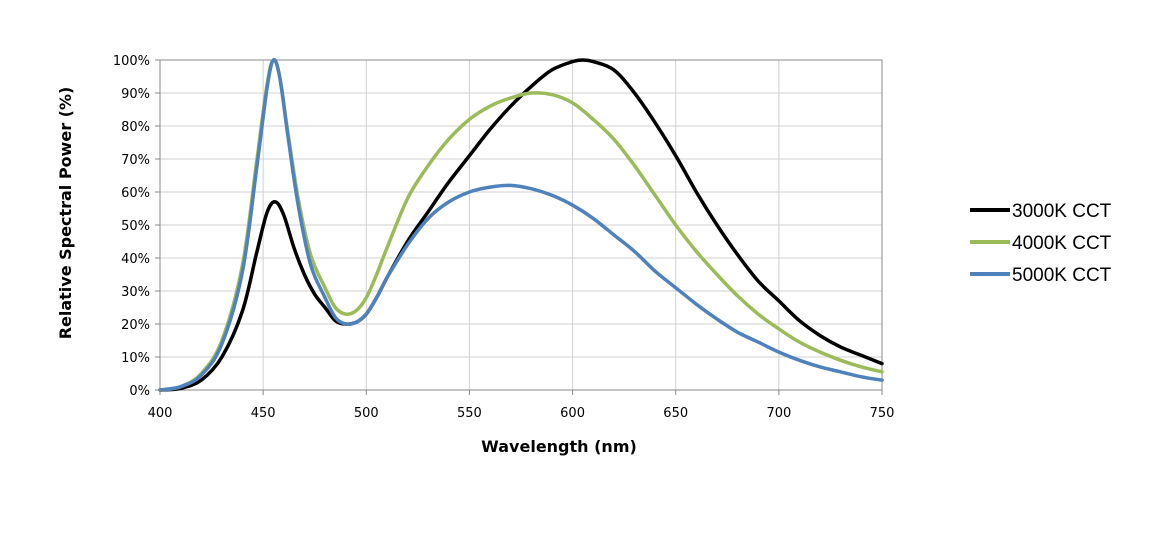 This screenshot has height=540, width=1165. Describe the element at coordinates (1062, 243) in the screenshot. I see `legend-label-4000k-cct: 4000K CCT` at that location.